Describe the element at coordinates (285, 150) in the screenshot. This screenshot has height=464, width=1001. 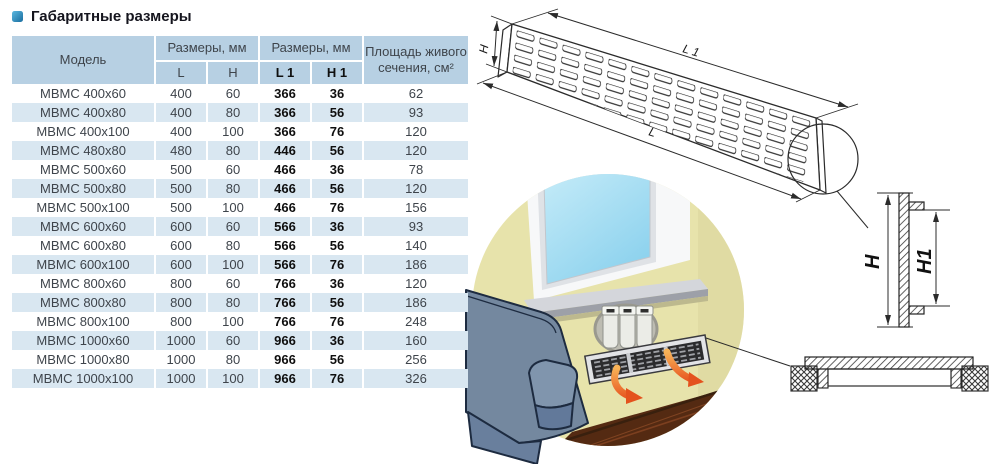
I see `cell-l1: 446` at that location.